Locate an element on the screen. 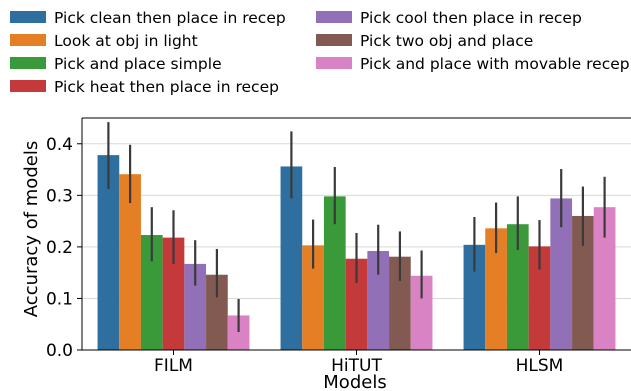 Image resolution: width=631 pixels, height=391 pixels. y-tick-label: 0.3 is located at coordinates (59, 196).